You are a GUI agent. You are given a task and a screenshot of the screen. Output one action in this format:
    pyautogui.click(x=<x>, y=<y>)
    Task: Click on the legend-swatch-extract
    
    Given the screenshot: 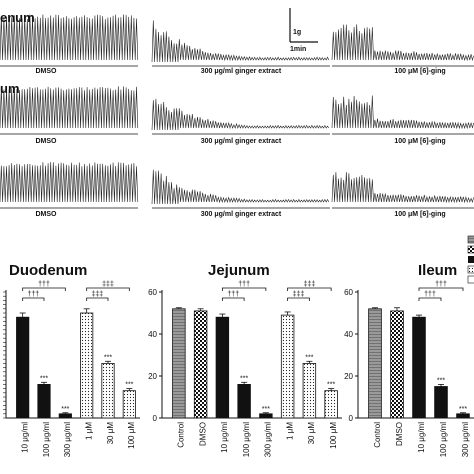 What is the action you would take?
    pyautogui.click(x=471, y=259)
    